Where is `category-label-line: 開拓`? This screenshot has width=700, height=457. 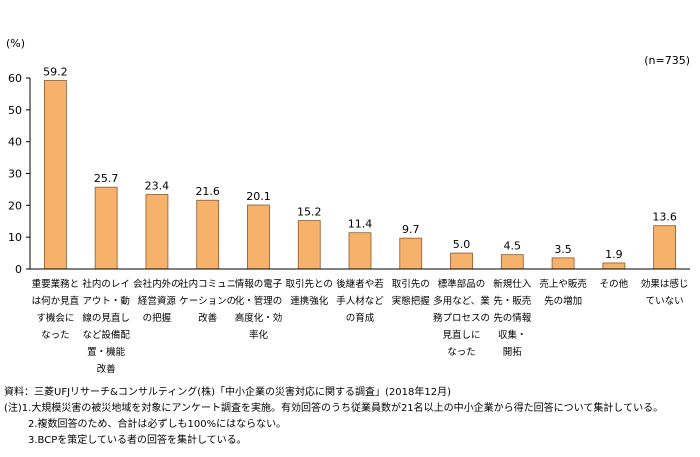 category-label-line: 開拓 is located at coordinates (513, 352).